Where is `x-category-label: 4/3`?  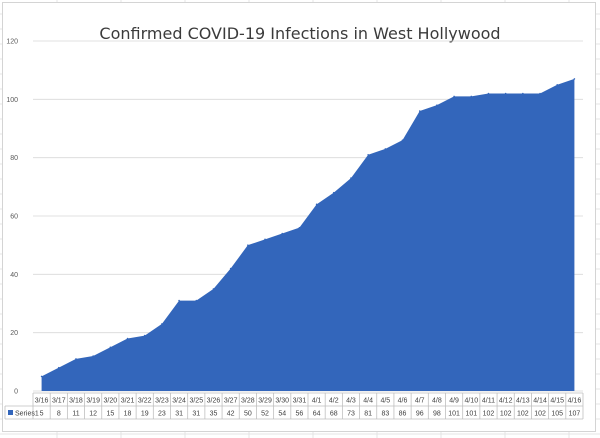 x-category-label: 4/3 is located at coordinates (351, 401).